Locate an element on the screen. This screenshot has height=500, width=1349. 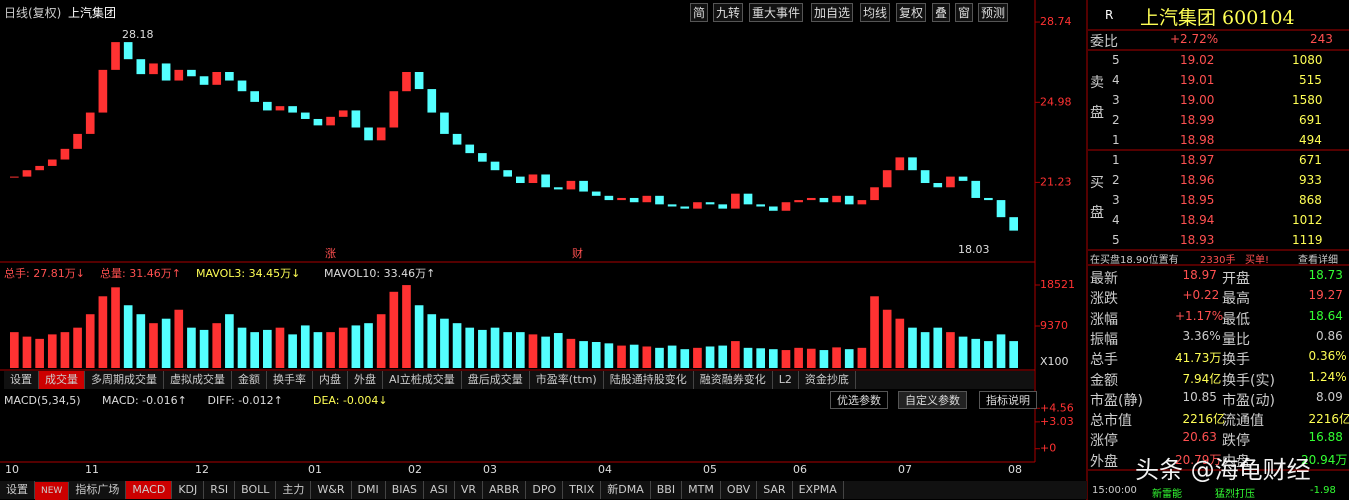
tool-button: 均线 is located at coordinates (875, 12).